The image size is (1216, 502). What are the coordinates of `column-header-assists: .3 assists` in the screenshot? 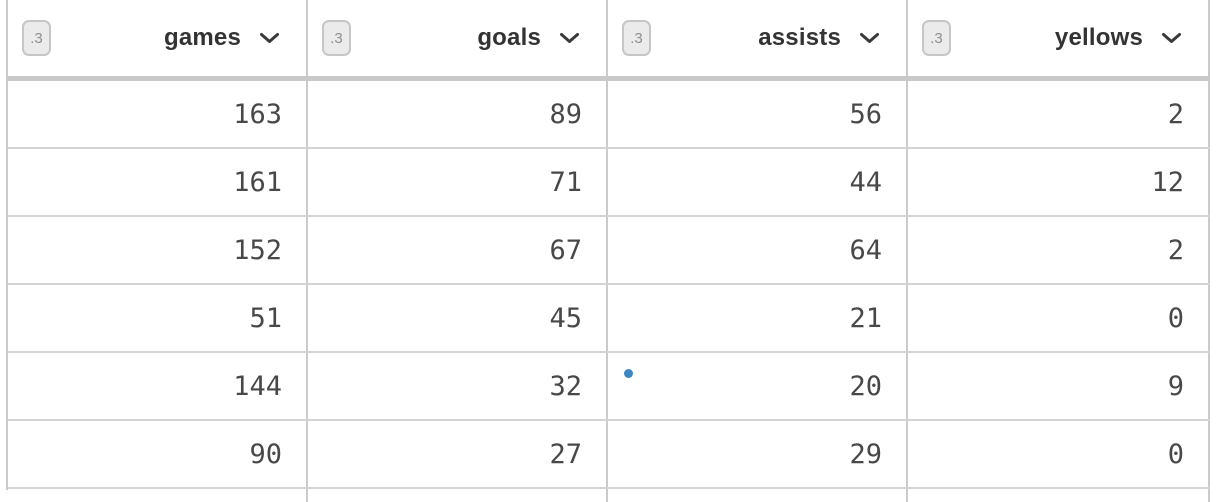 It's located at (758, 38).